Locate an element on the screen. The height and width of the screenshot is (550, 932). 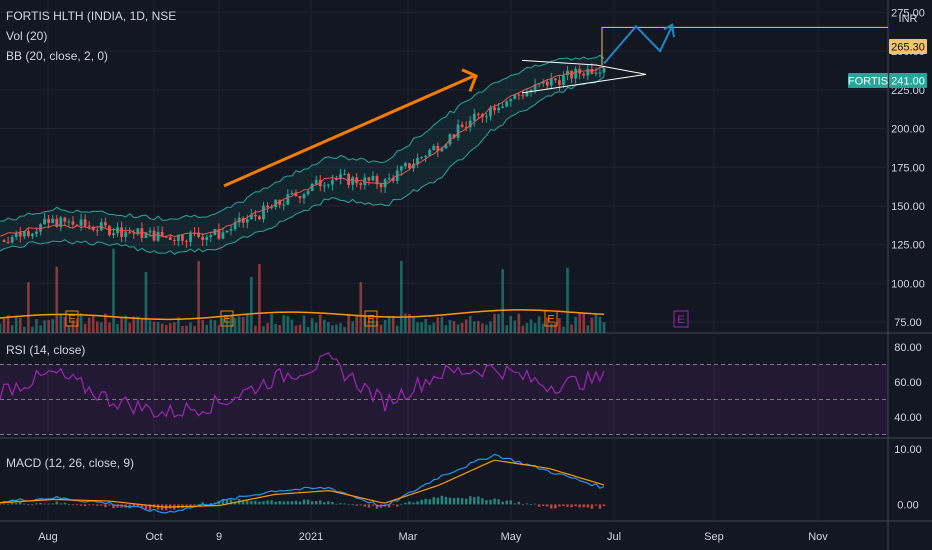
currency-label: INR is located at coordinates (908, 19).